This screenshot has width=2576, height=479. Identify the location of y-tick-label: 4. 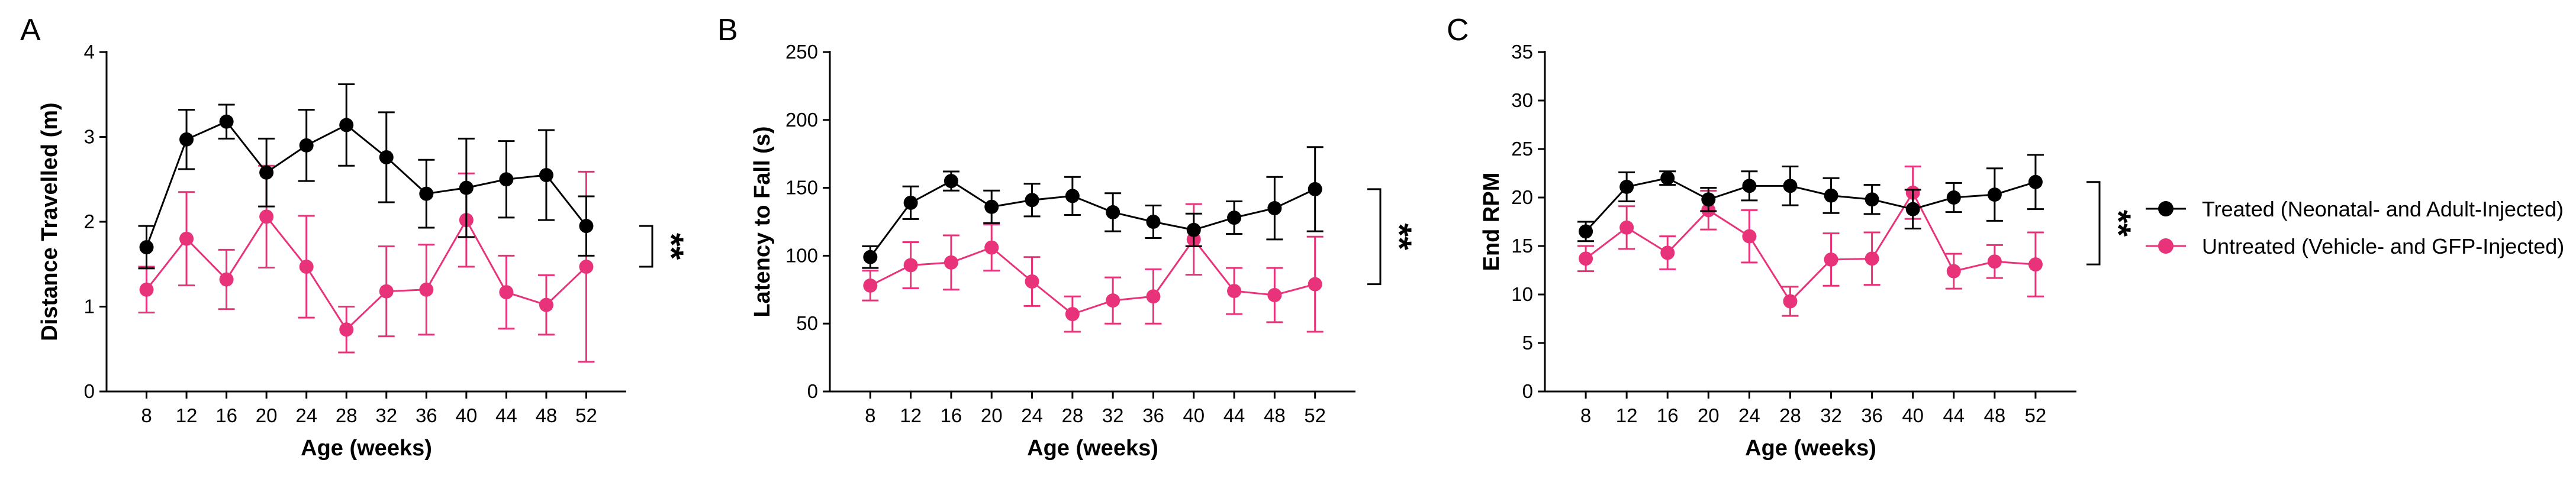
(90, 52).